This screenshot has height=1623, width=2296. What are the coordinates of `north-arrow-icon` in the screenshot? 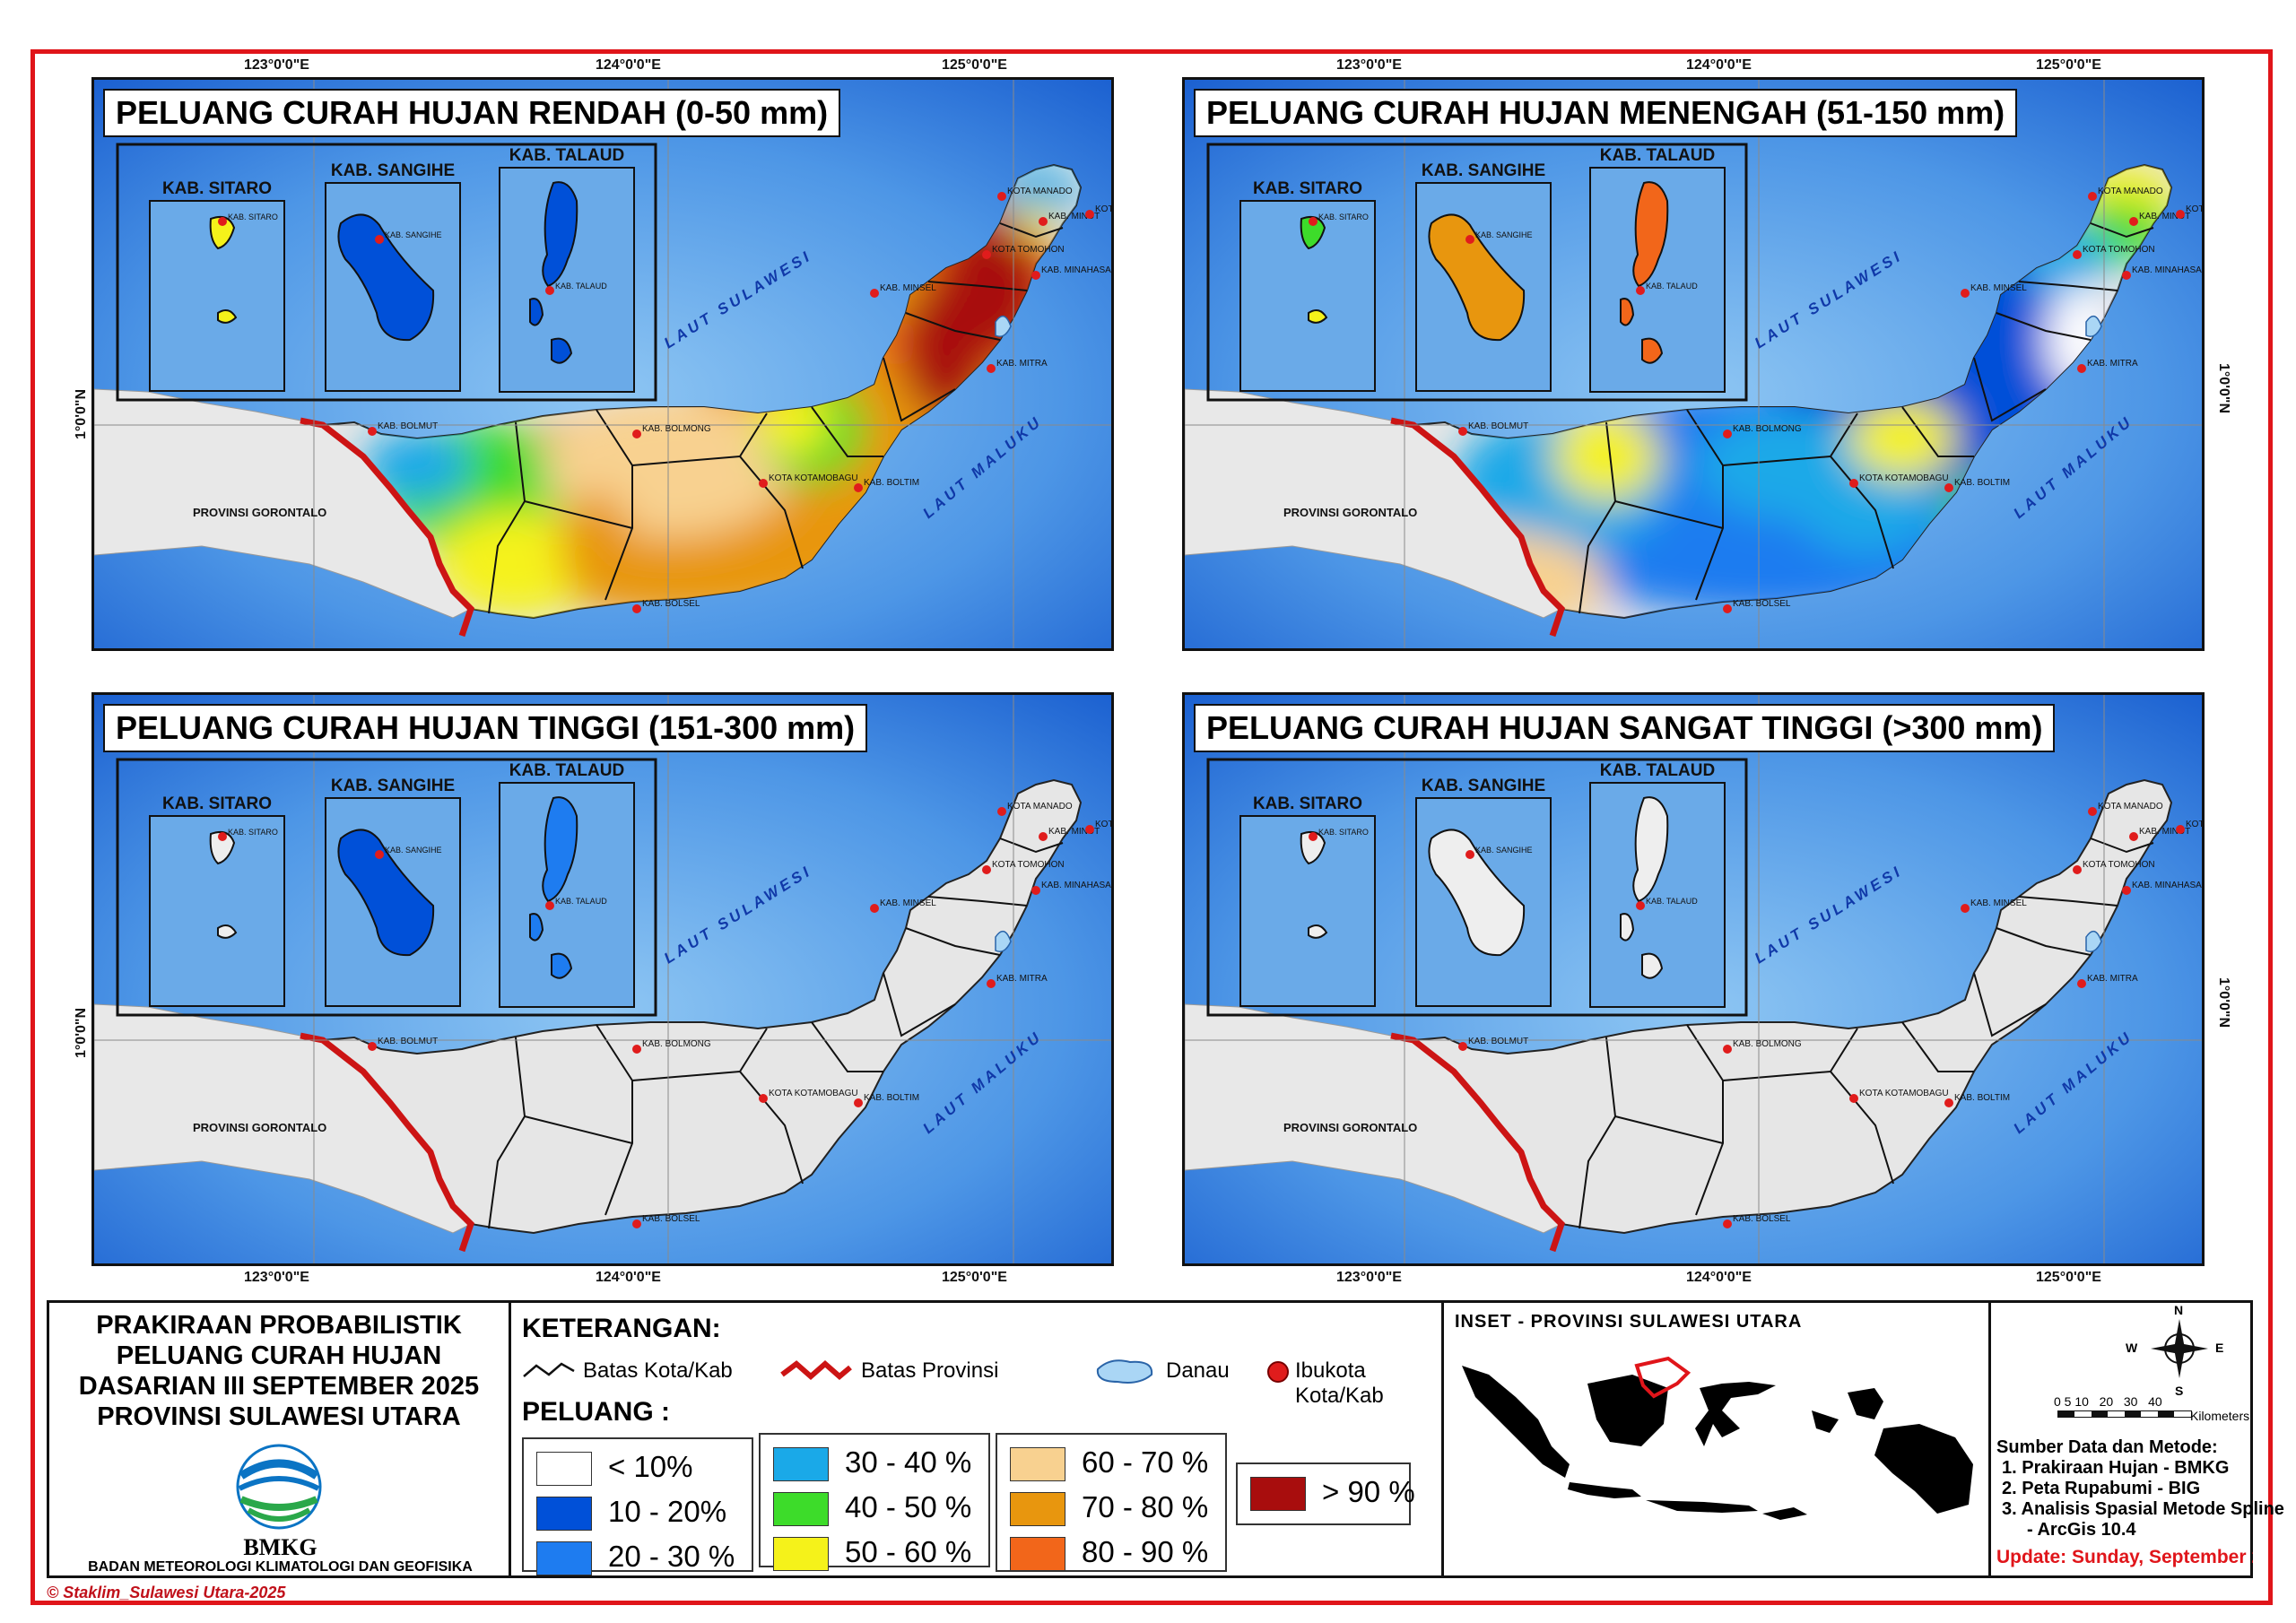 It's located at (2179, 1348).